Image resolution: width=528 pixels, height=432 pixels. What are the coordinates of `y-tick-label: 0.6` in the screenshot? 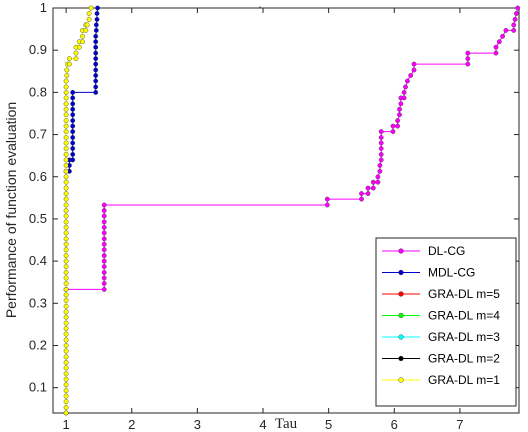 It's located at (38, 176).